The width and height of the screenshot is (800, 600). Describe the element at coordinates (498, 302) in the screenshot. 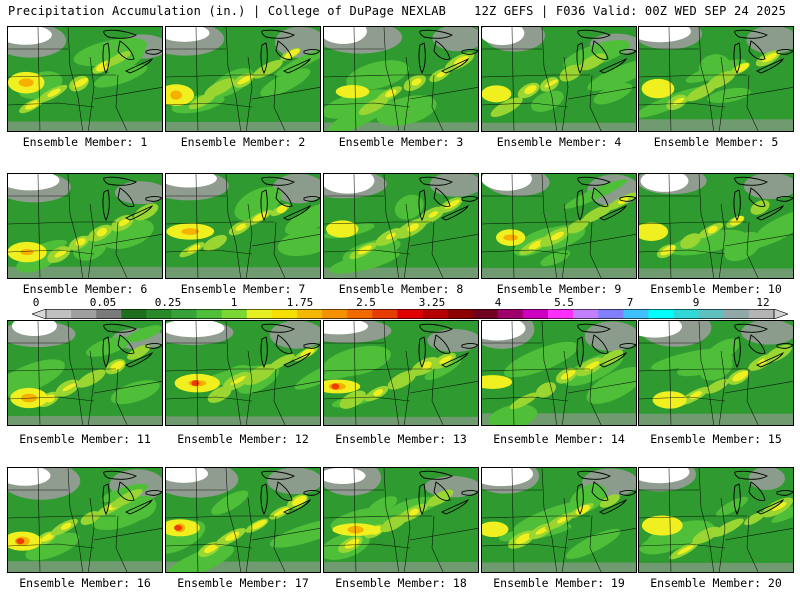

I see `colorbar-tick-label: 4` at that location.